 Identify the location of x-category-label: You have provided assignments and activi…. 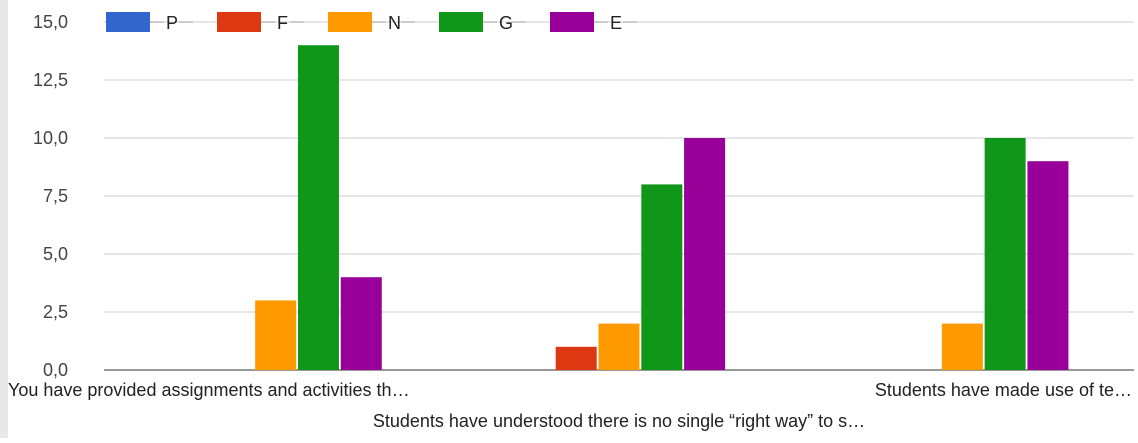
(209, 390).